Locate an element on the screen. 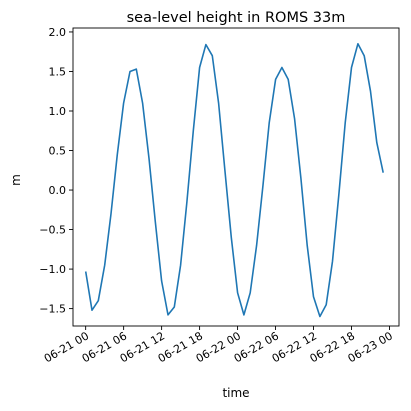 The image size is (411, 411). x-axis-label: time is located at coordinates (235, 393).